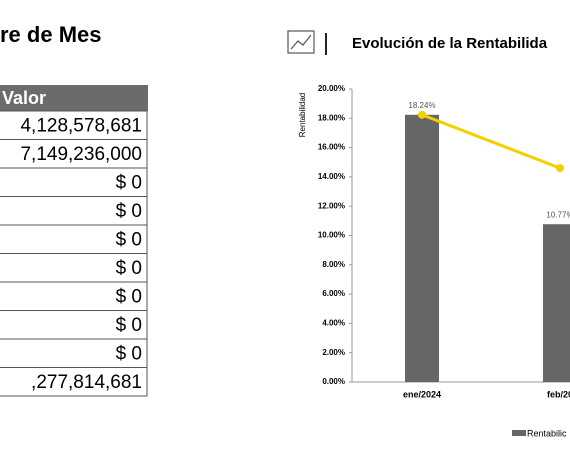 This screenshot has width=570, height=460. What do you see at coordinates (333, 264) in the screenshot?
I see `y-tick-label: 8.00%` at bounding box center [333, 264].